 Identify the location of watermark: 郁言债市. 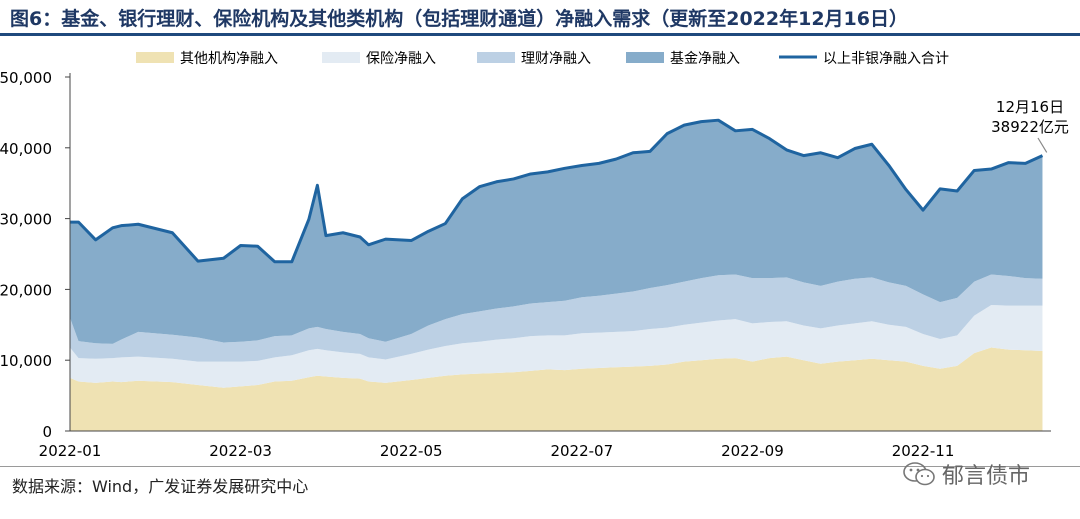
(966, 474).